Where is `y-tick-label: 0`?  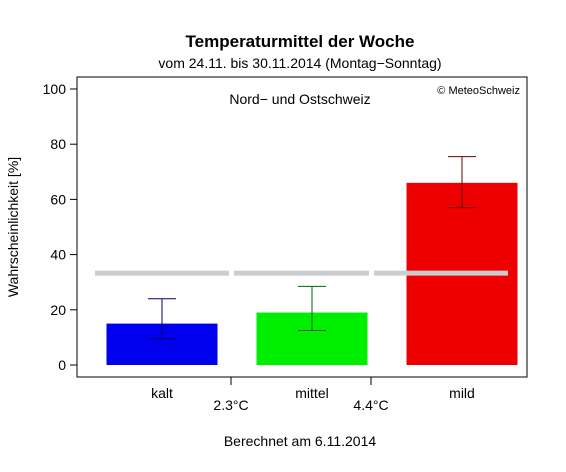
y-tick-label: 0 is located at coordinates (62, 365).